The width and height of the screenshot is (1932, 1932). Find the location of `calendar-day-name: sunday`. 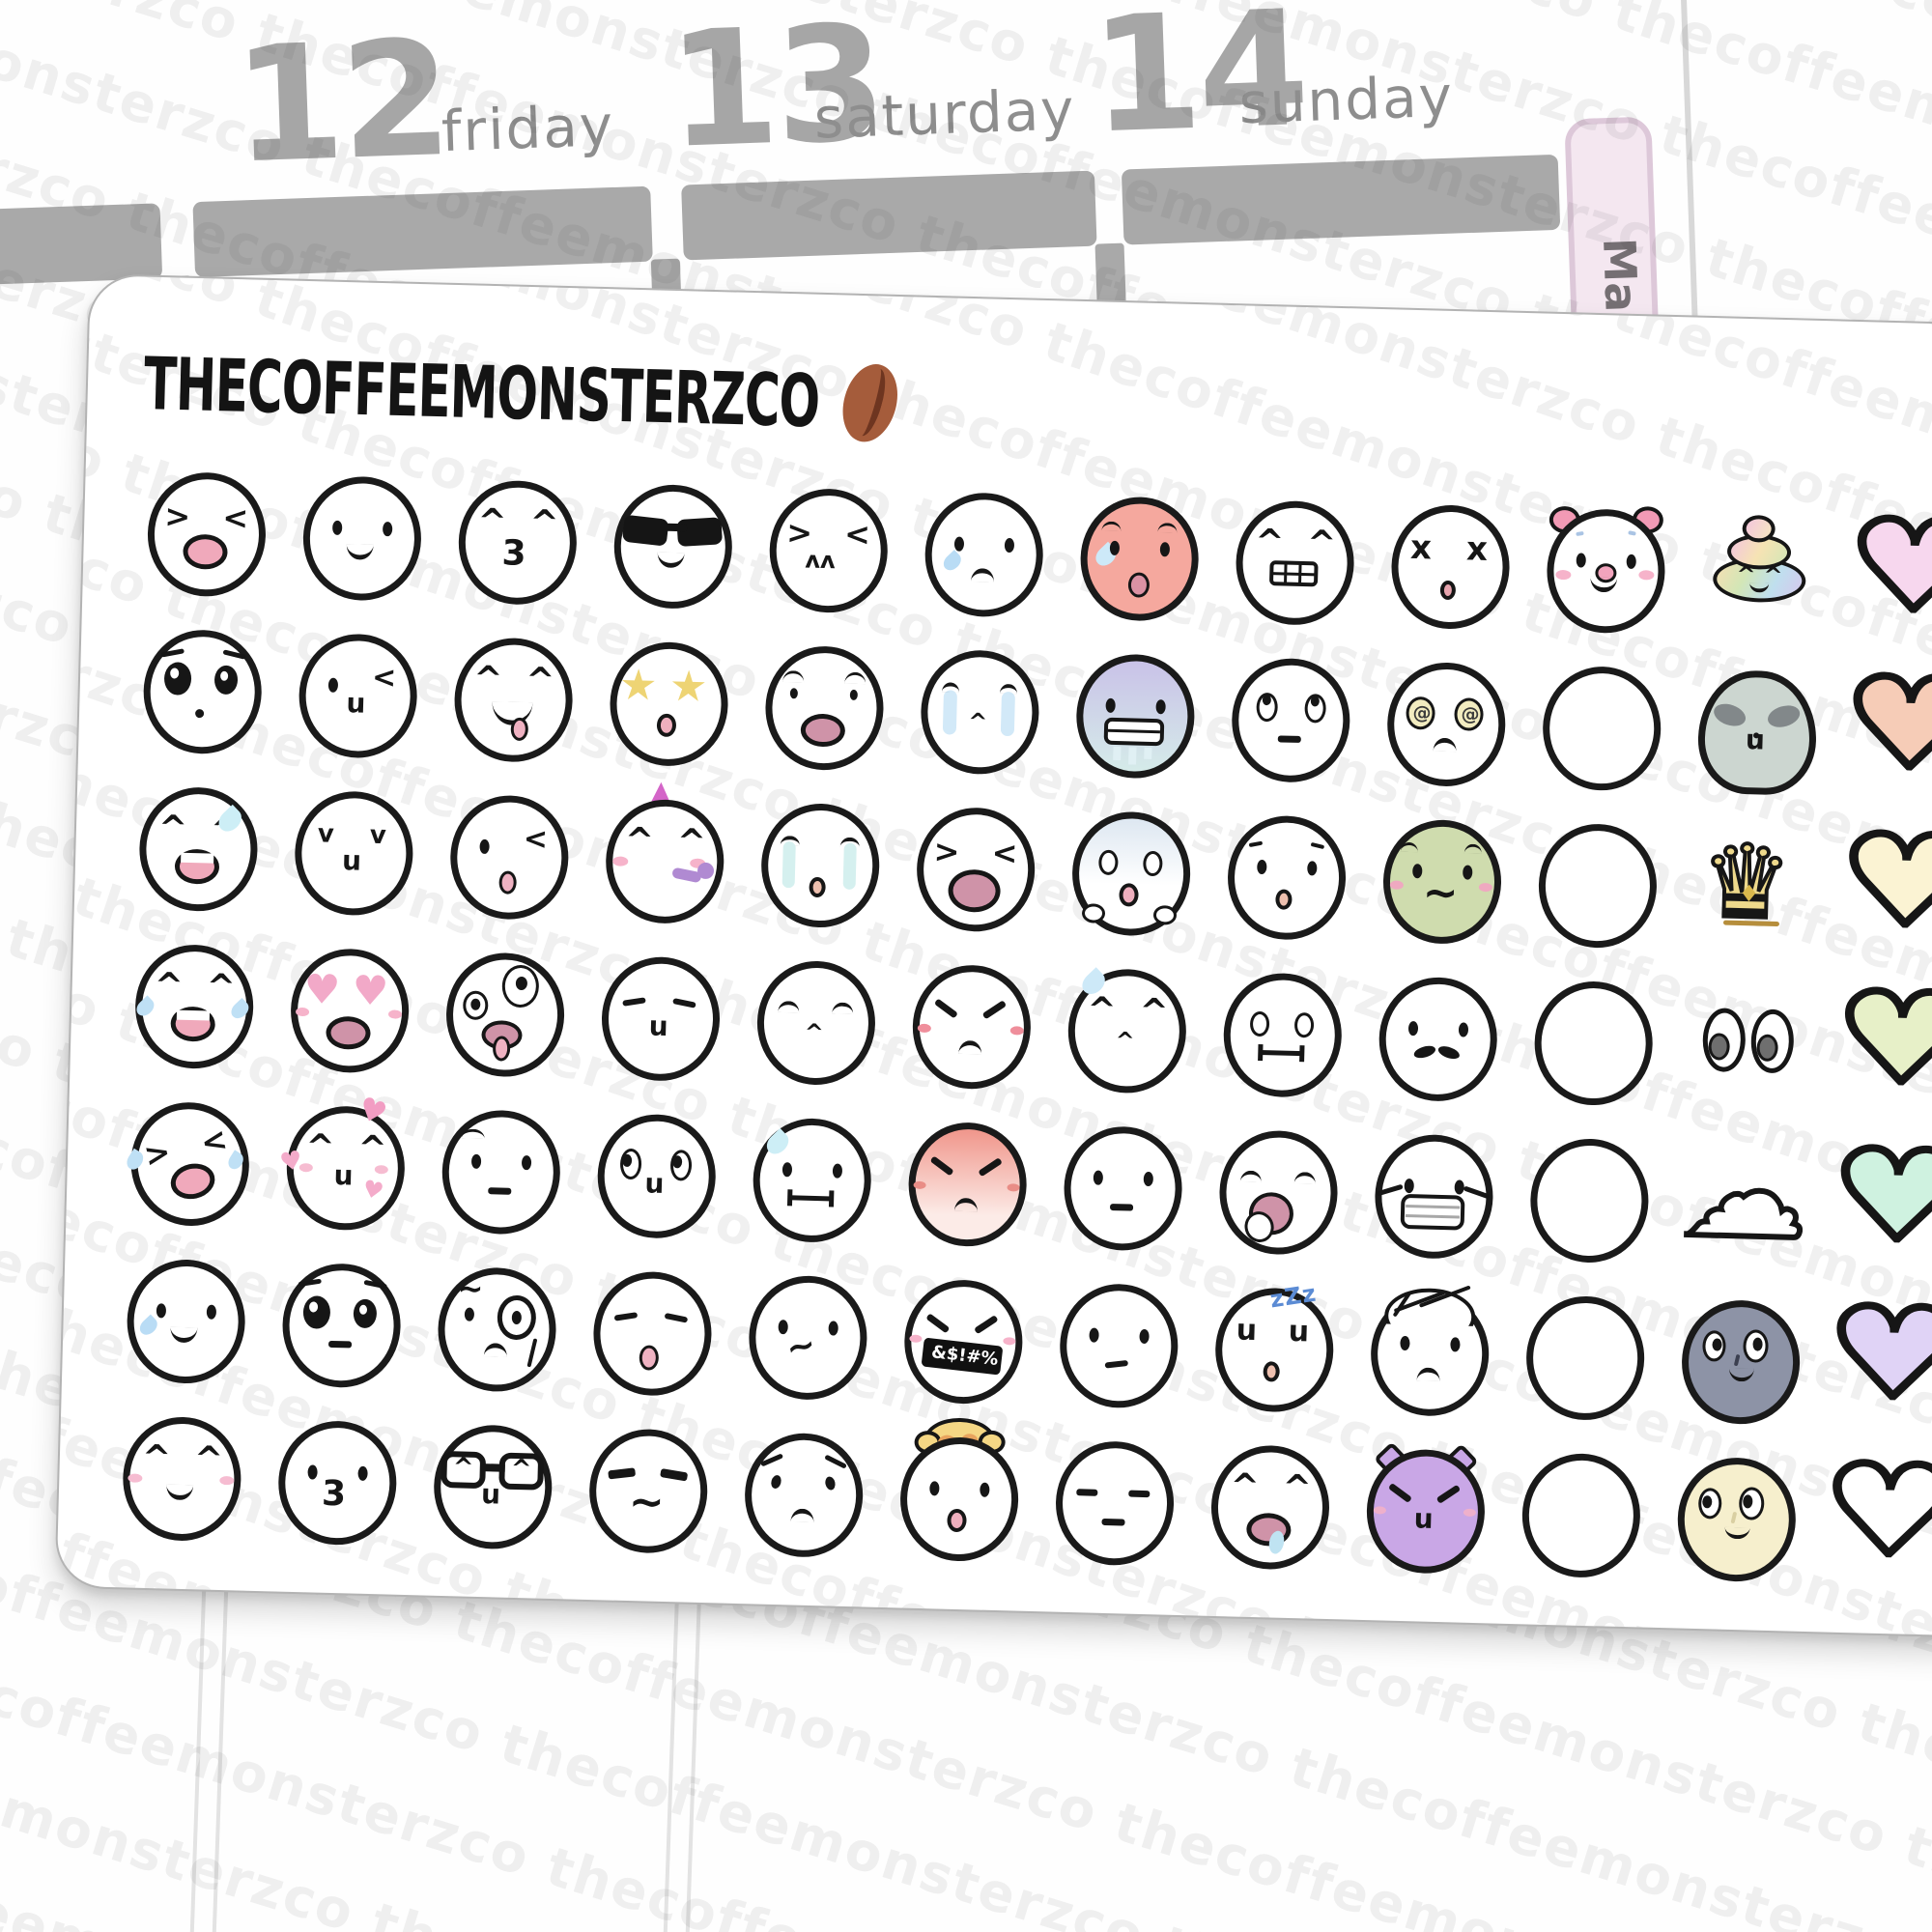

calendar-day-name: sunday is located at coordinates (1346, 100).